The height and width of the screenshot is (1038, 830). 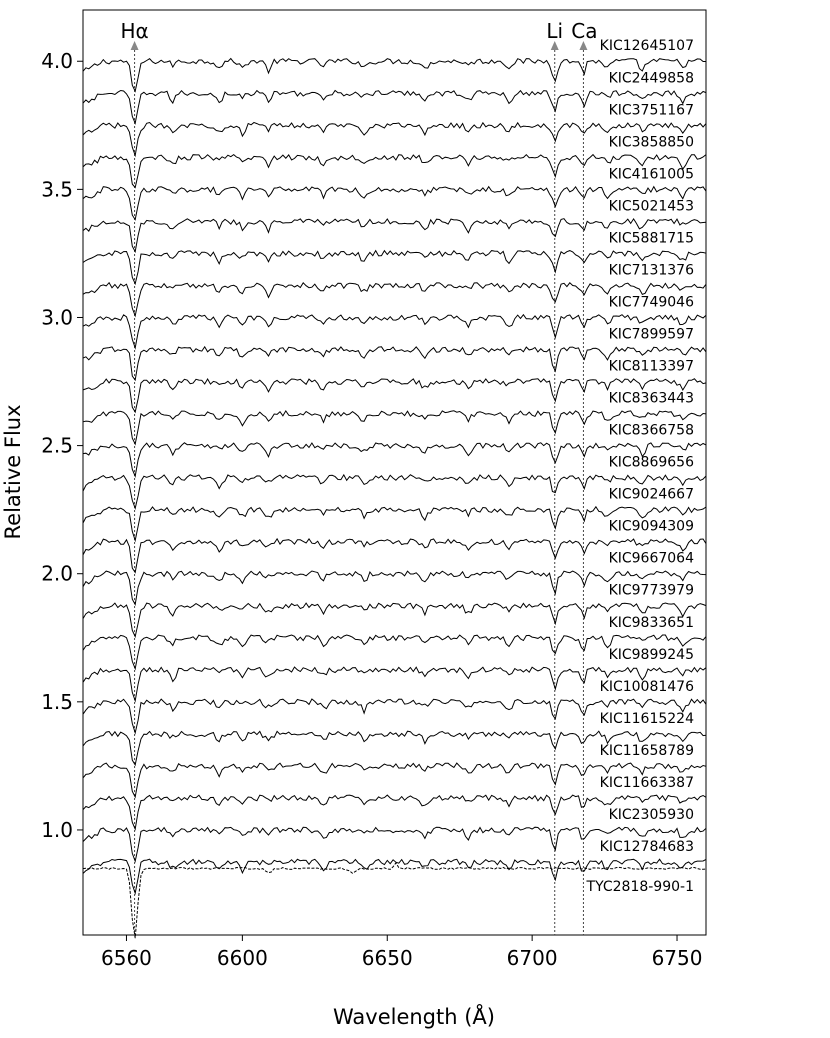 What do you see at coordinates (651, 110) in the screenshot?
I see `star-label: KIC3751167` at bounding box center [651, 110].